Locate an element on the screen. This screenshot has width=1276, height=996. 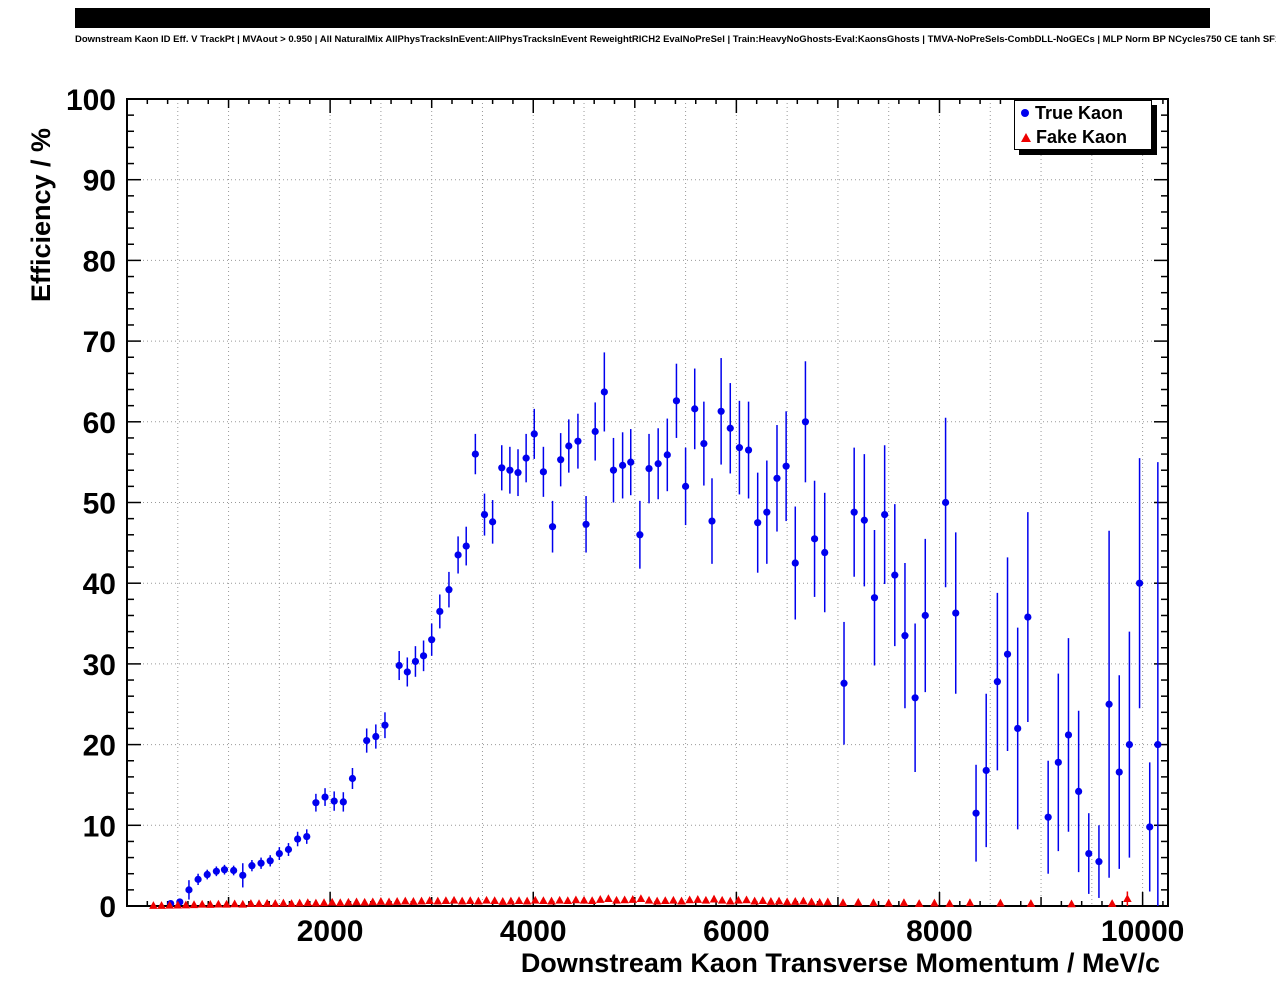
title-banner is located at coordinates (642, 18).